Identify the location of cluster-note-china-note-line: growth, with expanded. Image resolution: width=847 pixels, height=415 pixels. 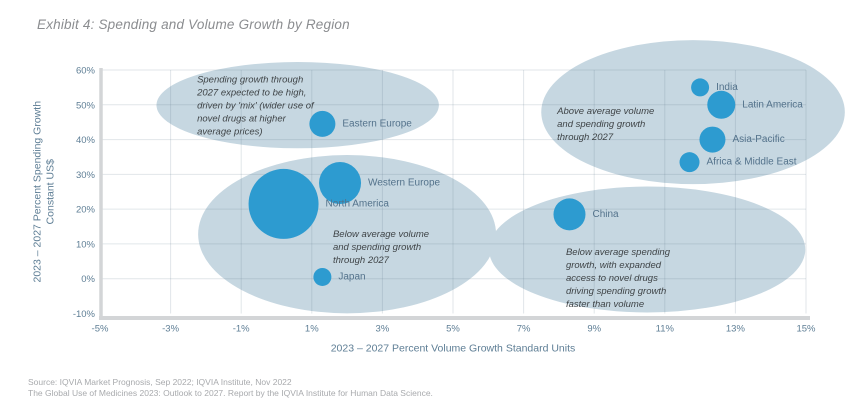
(614, 265).